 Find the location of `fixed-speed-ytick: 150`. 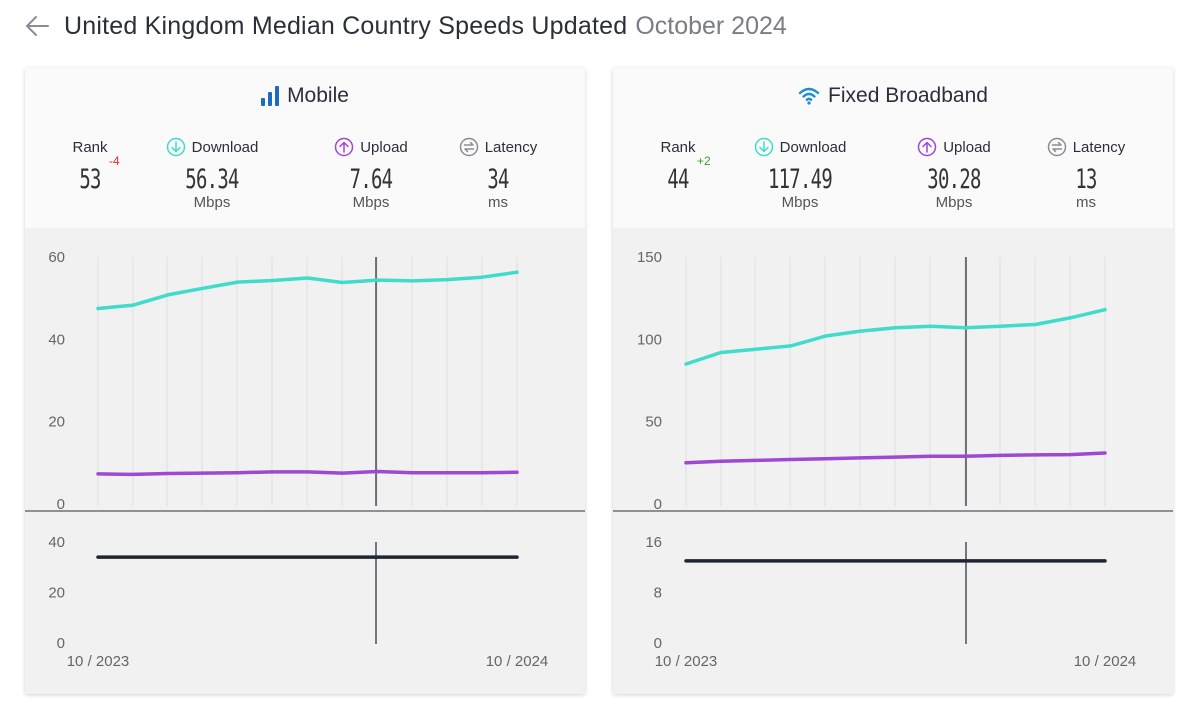

fixed-speed-ytick: 150 is located at coordinates (649, 257).